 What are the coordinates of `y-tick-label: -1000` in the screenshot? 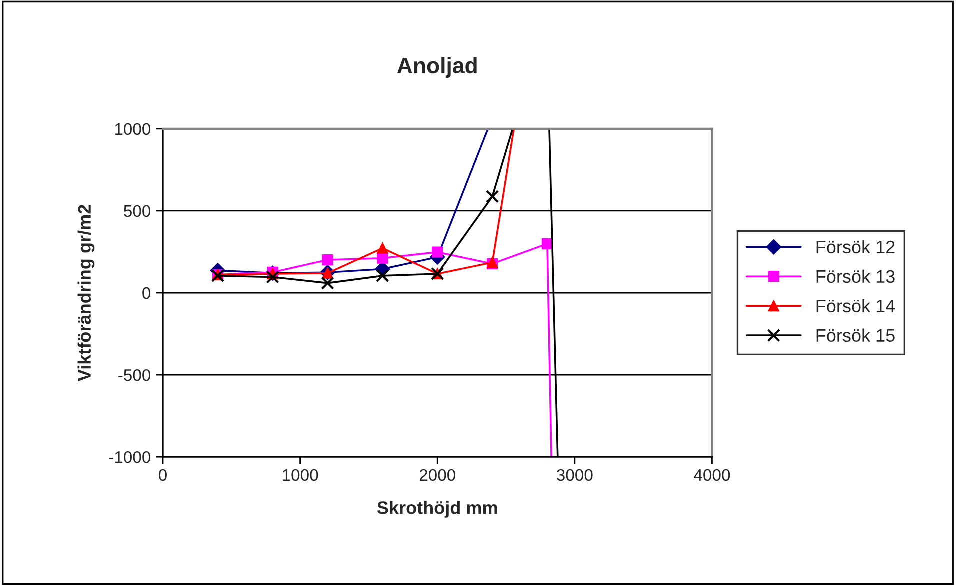 It's located at (130, 457).